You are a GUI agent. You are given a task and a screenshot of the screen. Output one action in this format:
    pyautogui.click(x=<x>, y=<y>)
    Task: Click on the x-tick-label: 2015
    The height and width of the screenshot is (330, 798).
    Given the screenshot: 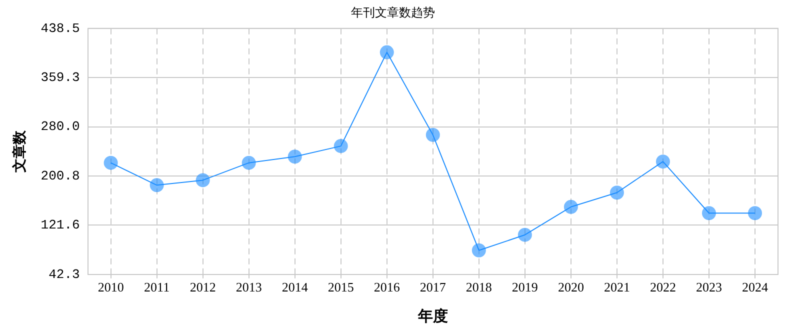 What is the action you would take?
    pyautogui.click(x=341, y=287)
    